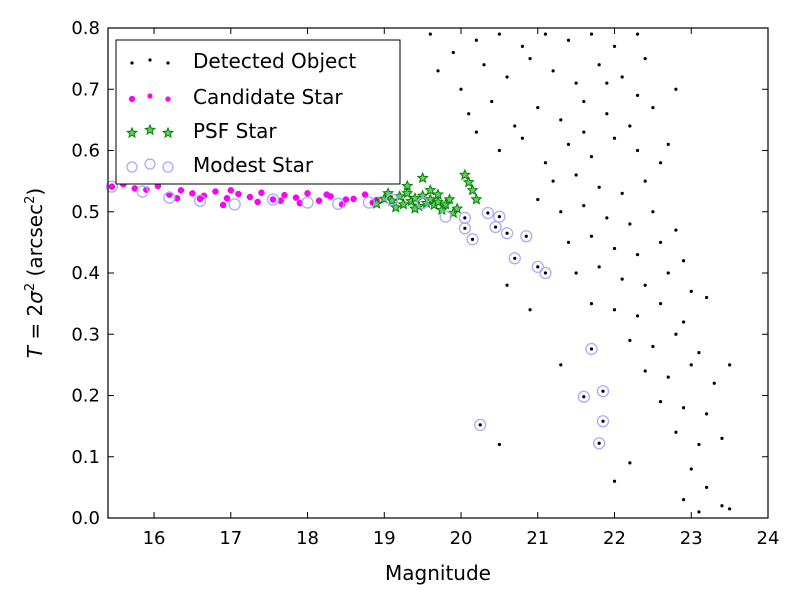  Describe the element at coordinates (150, 165) in the screenshot. I see `legend-modest-marker` at that location.